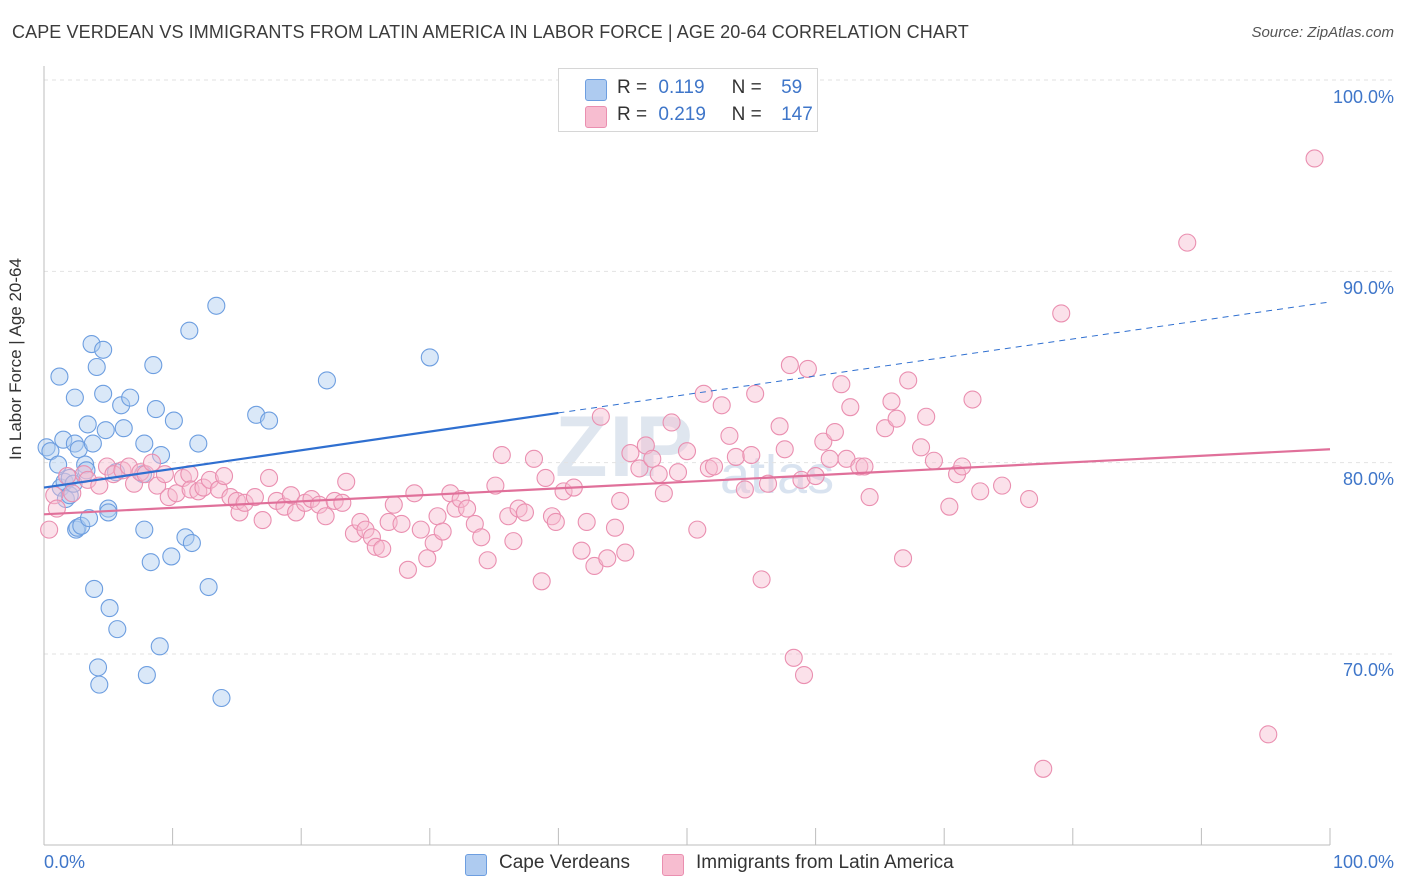 The width and height of the screenshot is (1406, 892). What do you see at coordinates (944, 357) in the screenshot?
I see `cape-verdean-trend-extension` at bounding box center [944, 357].